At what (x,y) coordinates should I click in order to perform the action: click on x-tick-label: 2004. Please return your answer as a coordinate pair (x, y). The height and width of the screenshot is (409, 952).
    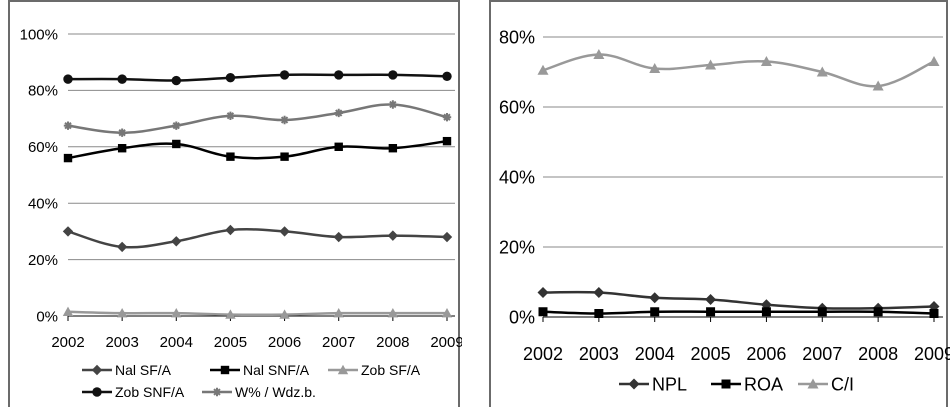
    Looking at the image, I should click on (176, 342).